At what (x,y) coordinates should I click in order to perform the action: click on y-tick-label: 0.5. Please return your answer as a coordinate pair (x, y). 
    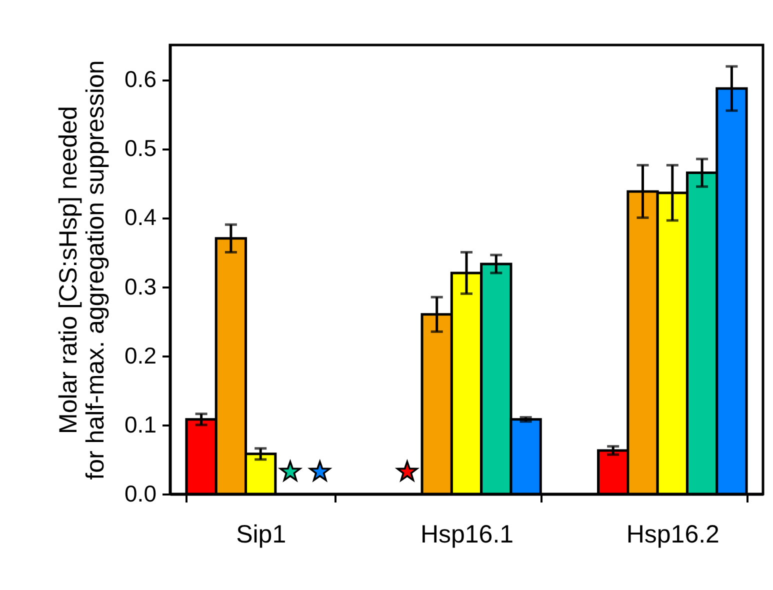
    Looking at the image, I should click on (140, 148).